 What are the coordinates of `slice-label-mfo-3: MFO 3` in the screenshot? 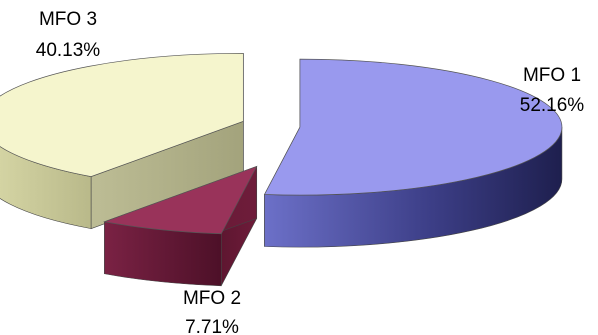 It's located at (68, 19).